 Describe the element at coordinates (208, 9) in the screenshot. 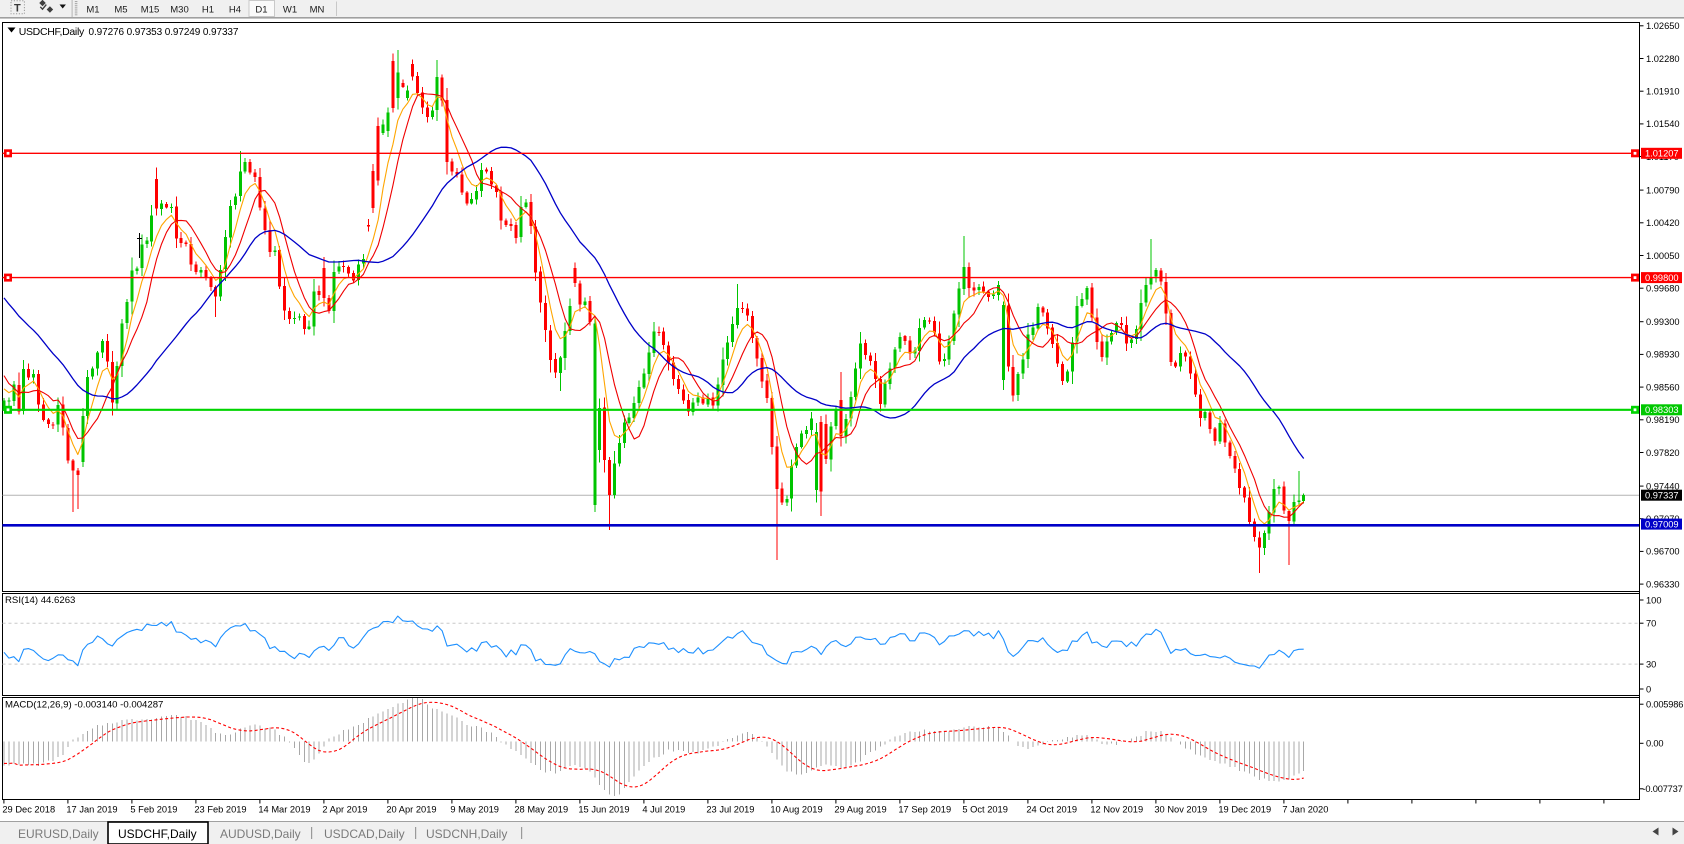

I see `svg-text: H1` at that location.